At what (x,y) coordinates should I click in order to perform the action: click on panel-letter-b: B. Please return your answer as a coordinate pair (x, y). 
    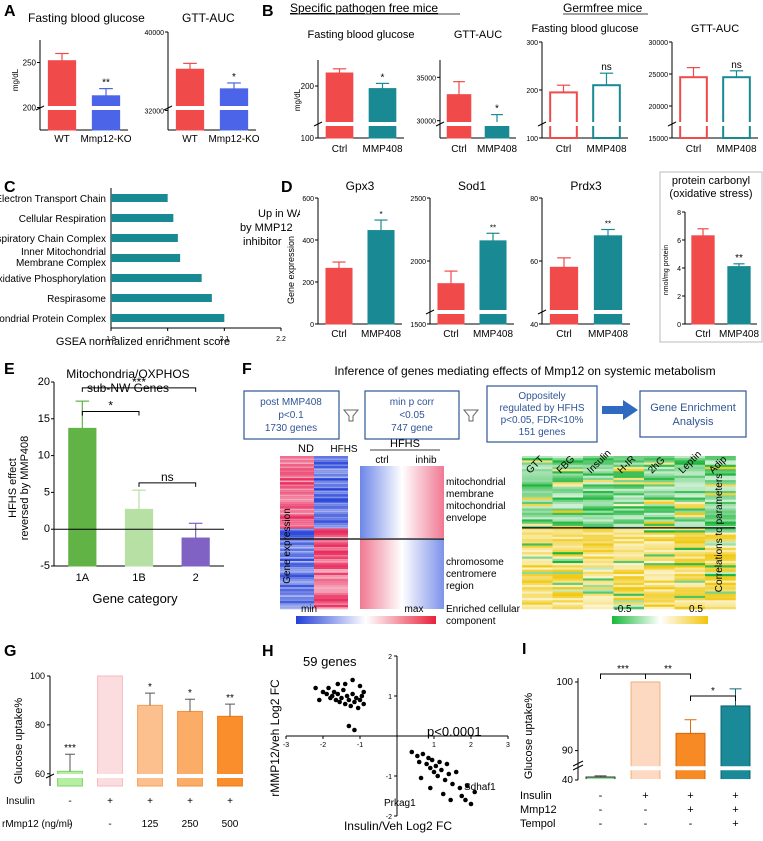
    Looking at the image, I should click on (268, 11).